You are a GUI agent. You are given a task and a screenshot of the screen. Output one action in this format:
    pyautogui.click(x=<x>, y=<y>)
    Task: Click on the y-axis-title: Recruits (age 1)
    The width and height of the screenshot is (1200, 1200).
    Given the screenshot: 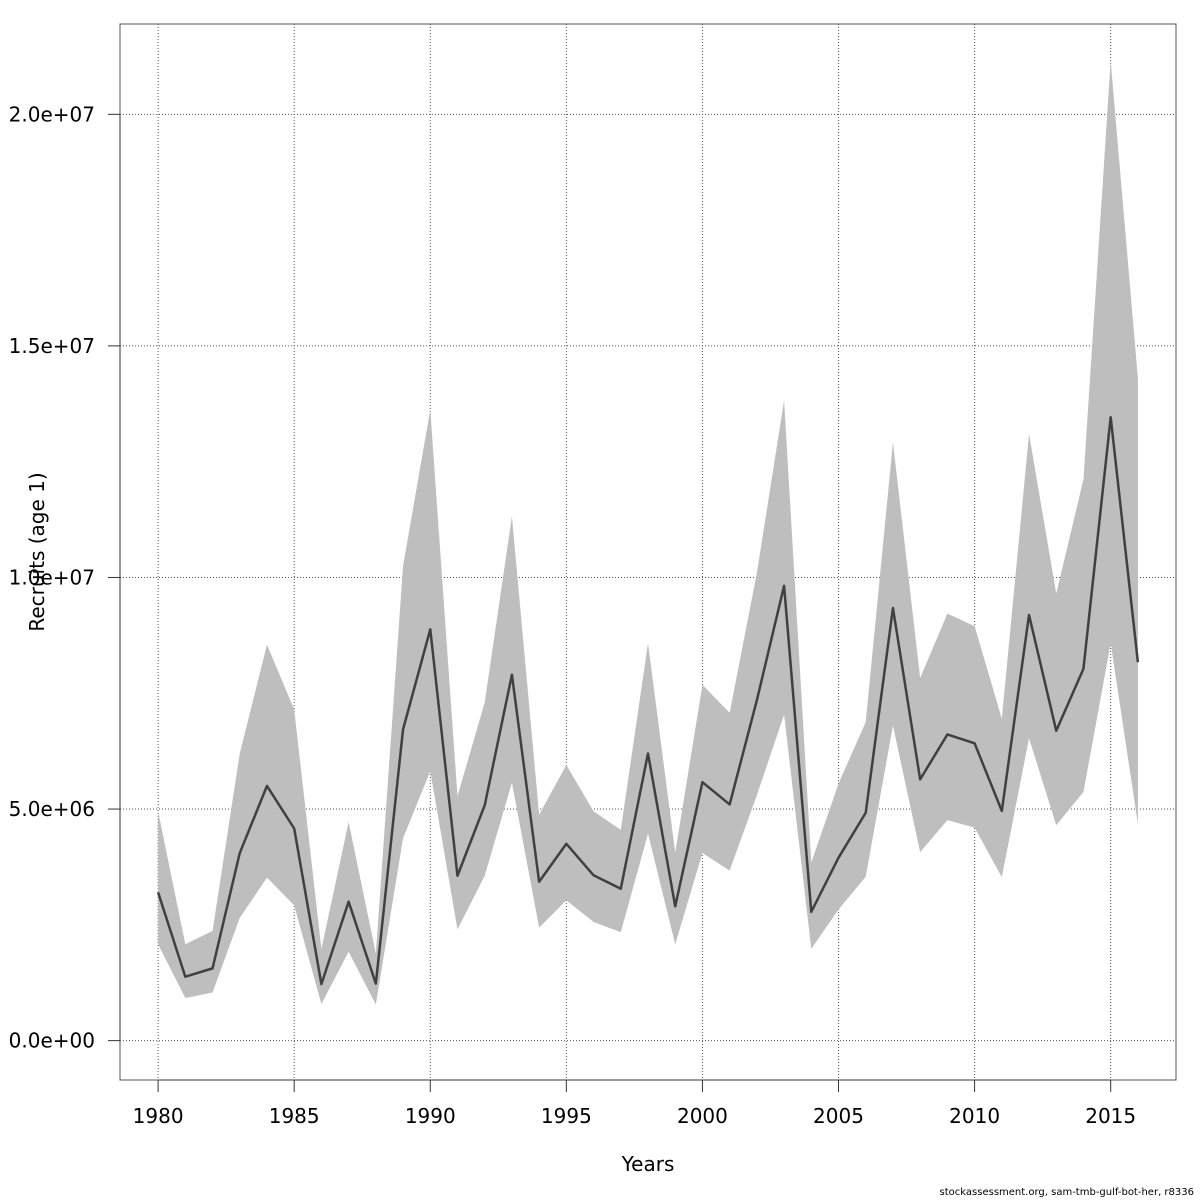 What is the action you would take?
    pyautogui.click(x=37, y=551)
    